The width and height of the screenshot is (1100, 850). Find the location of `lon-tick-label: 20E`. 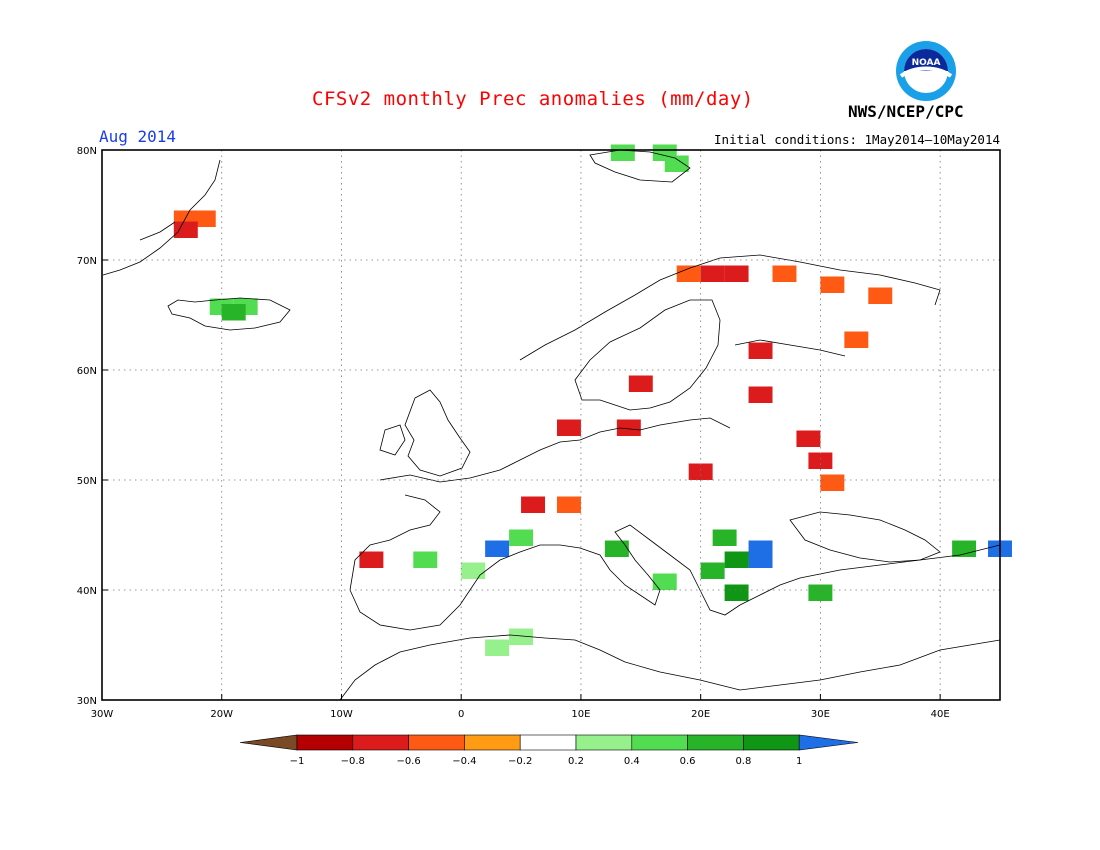

lon-tick-label: 20E is located at coordinates (700, 714).